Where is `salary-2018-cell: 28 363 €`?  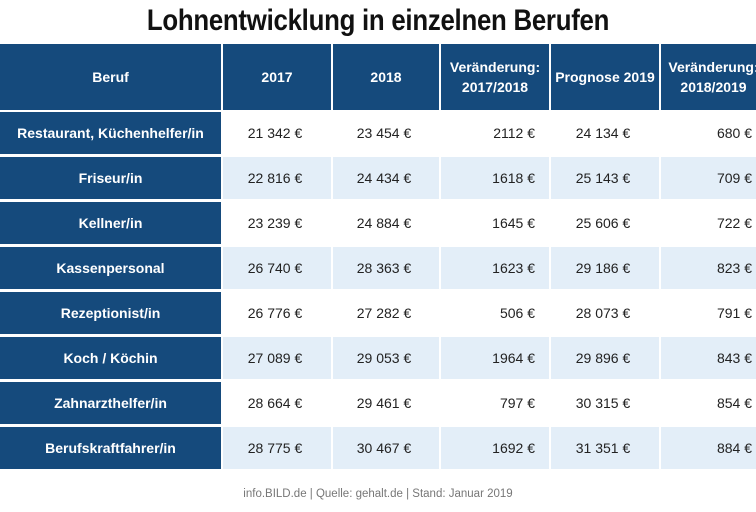
salary-2018-cell: 28 363 € is located at coordinates (386, 269).